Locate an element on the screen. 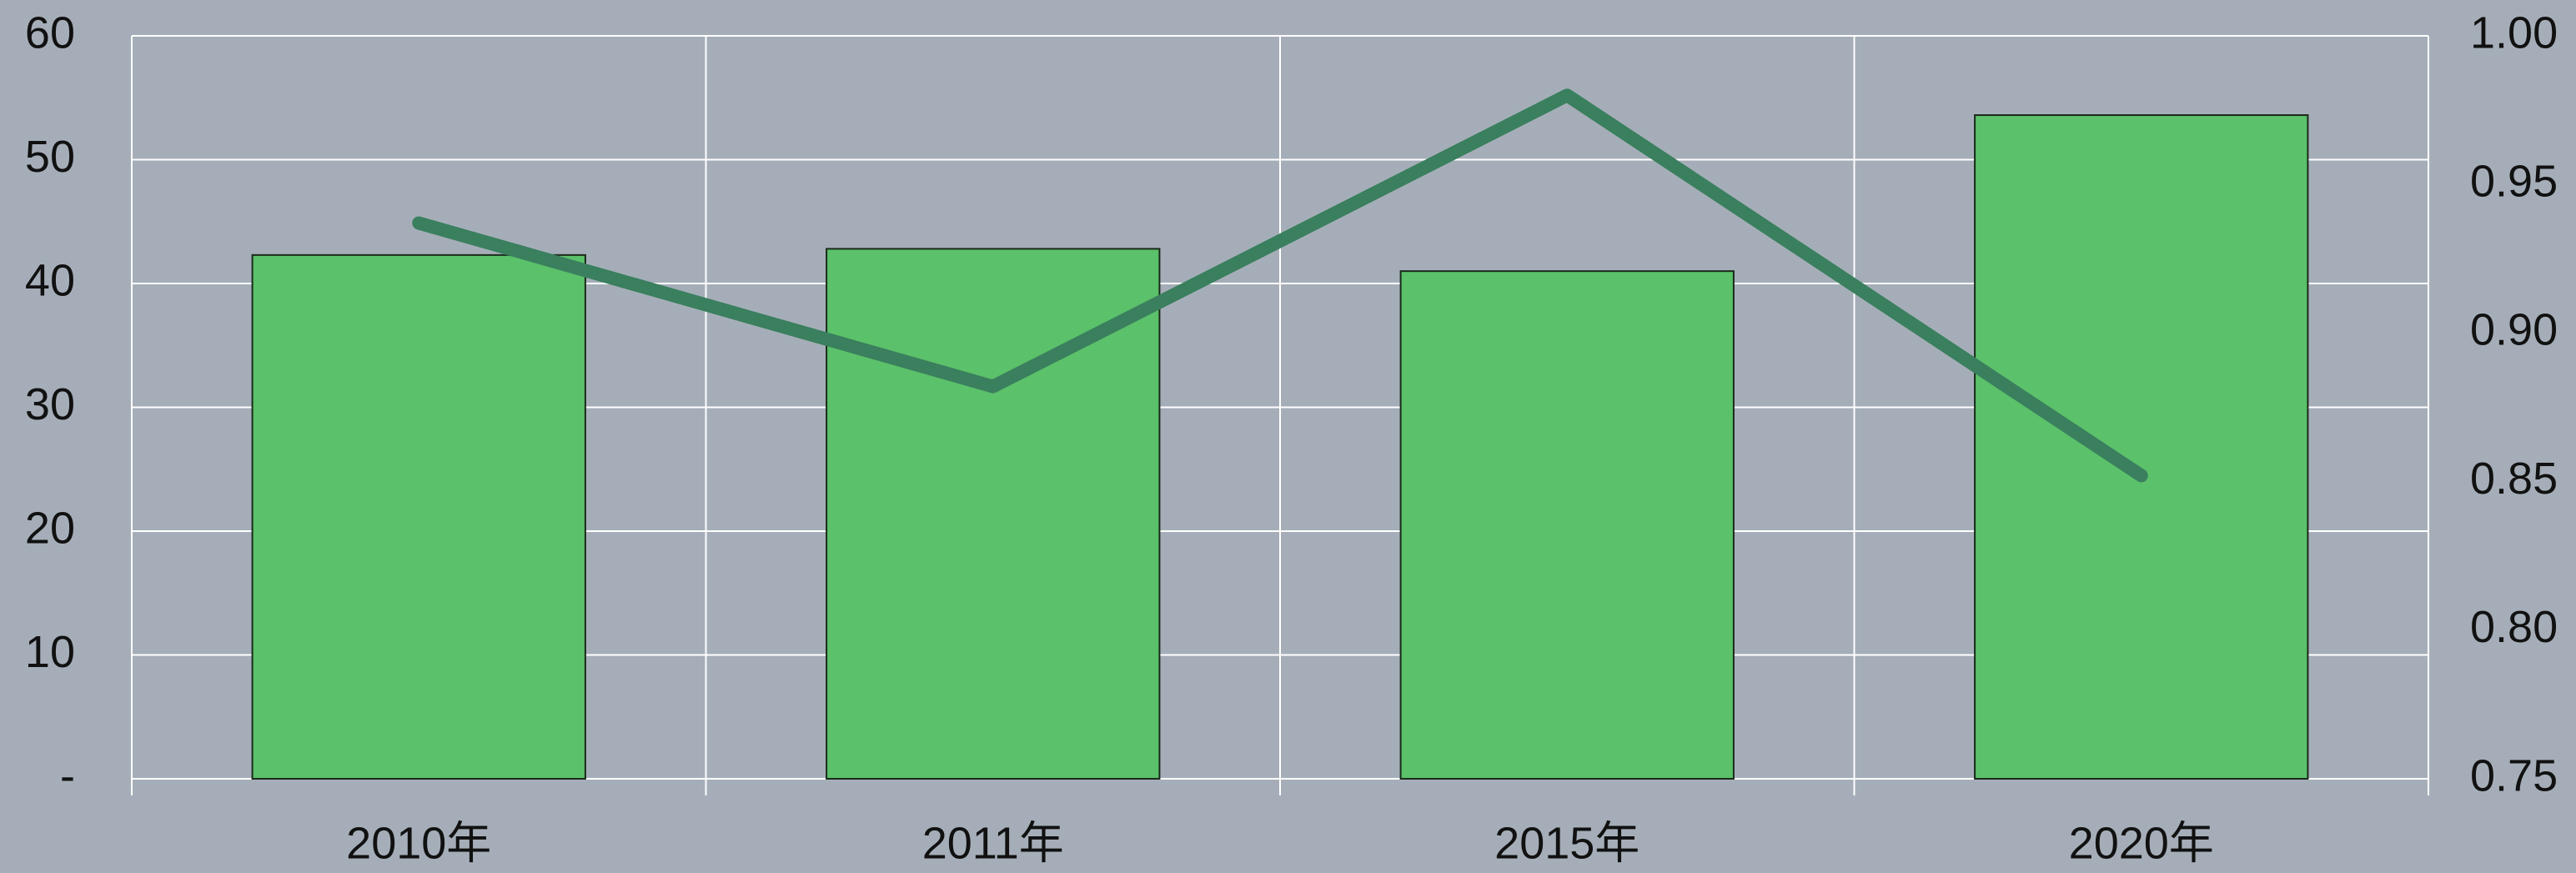 The height and width of the screenshot is (873, 2576). y-tick-label: 10 is located at coordinates (50, 652).